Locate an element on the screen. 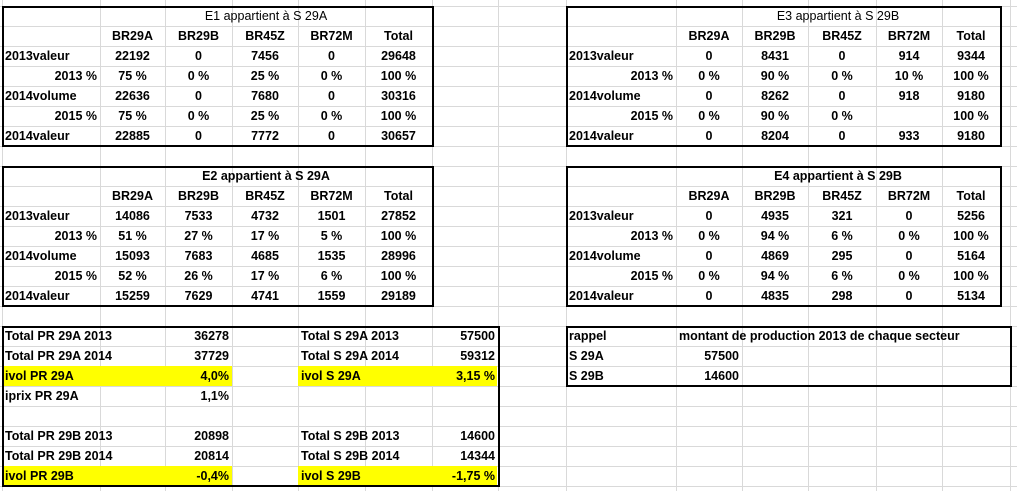 This screenshot has width=1017, height=491. summary-label: ivol PR 29B is located at coordinates (39, 476).